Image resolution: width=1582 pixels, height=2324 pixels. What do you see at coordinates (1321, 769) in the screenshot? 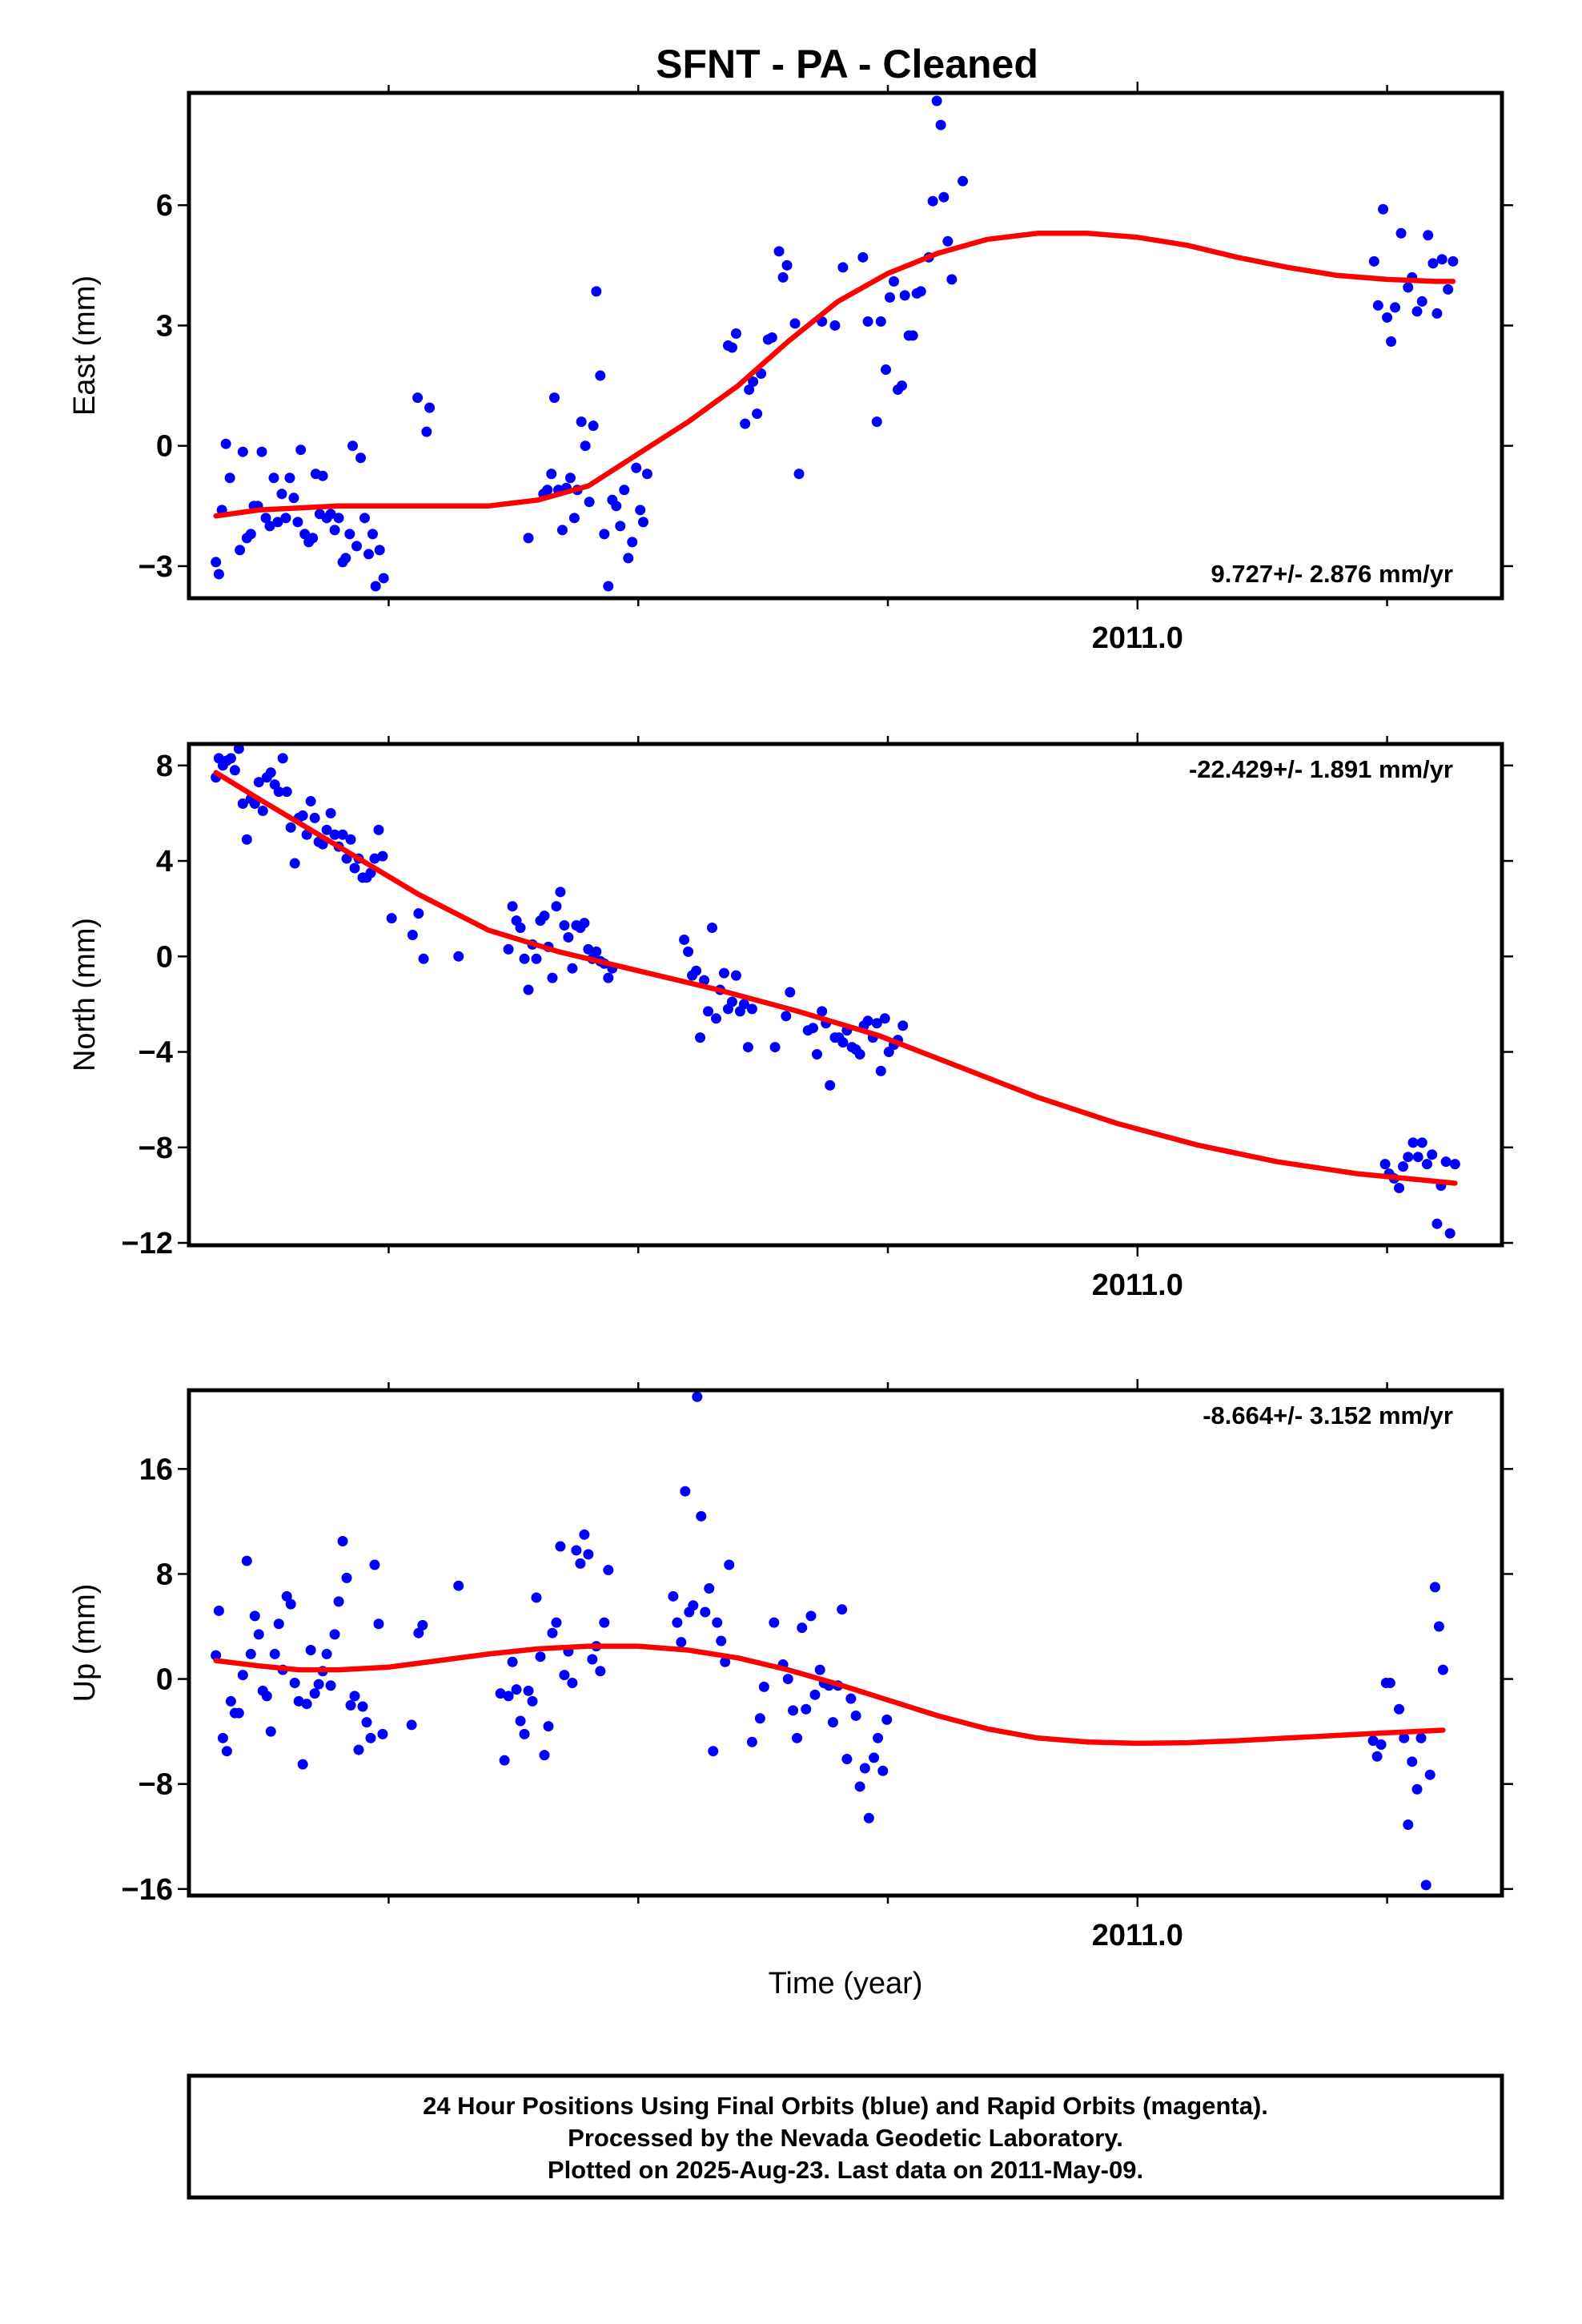
I see `north-rate-annotation: -22.429+/- 1.891 mm/yr` at bounding box center [1321, 769].